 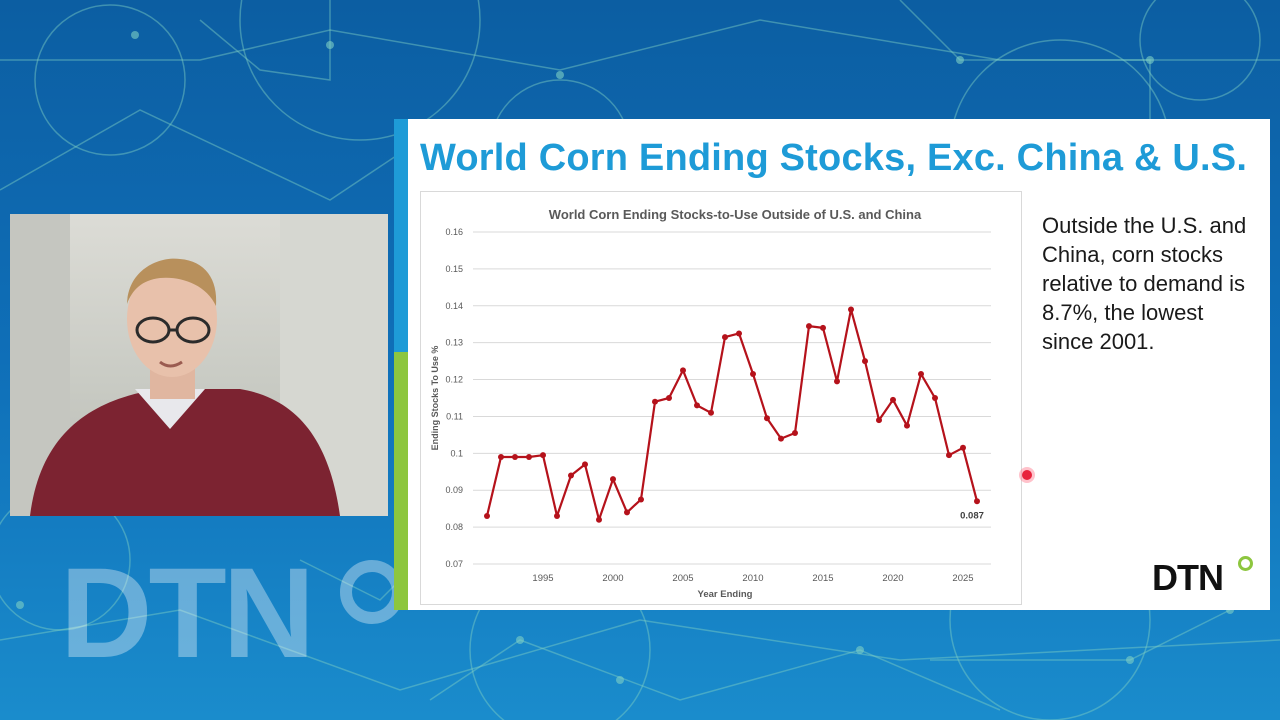 What do you see at coordinates (542, 578) in the screenshot?
I see `x-tick-label: 1995` at bounding box center [542, 578].